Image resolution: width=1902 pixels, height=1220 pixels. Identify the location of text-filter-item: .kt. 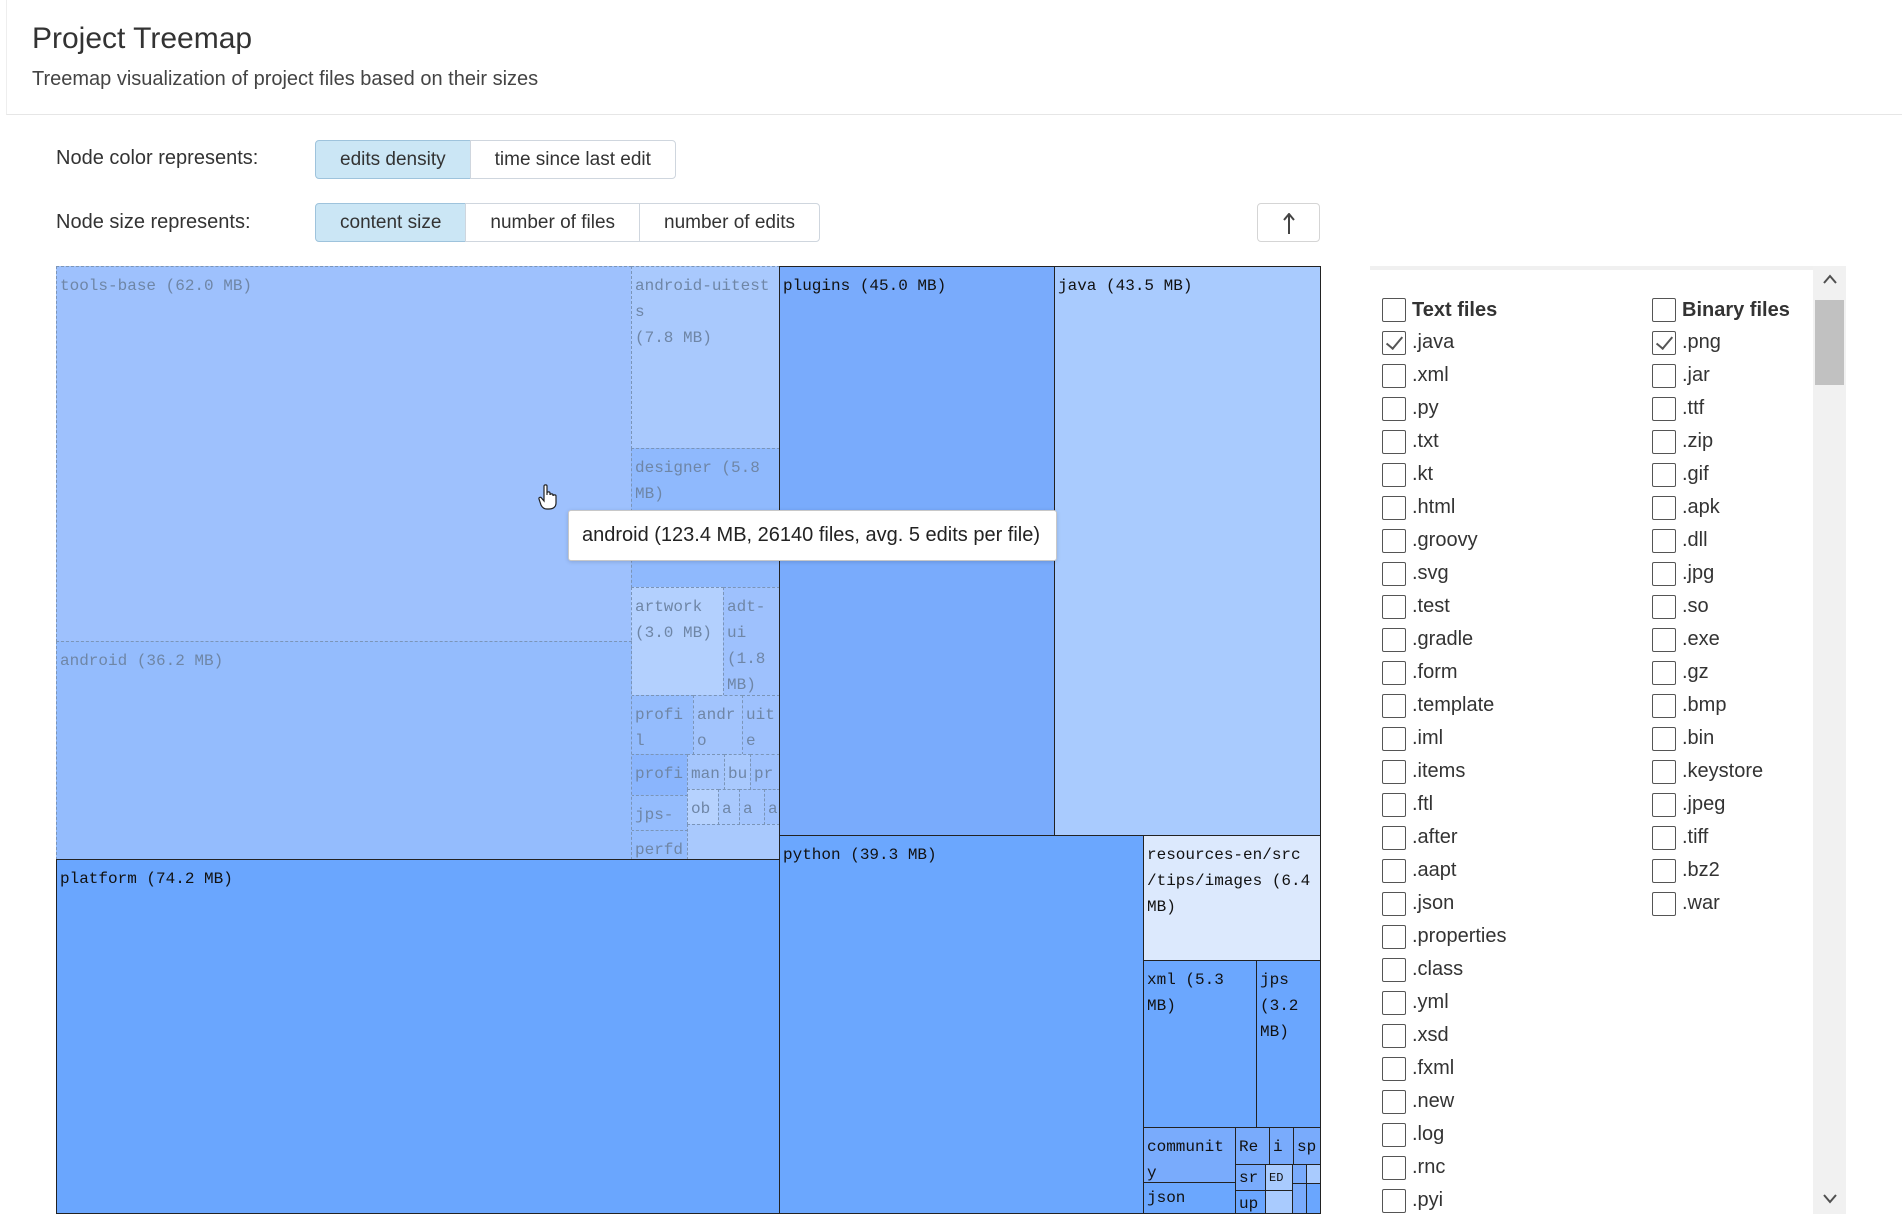
(1512, 474).